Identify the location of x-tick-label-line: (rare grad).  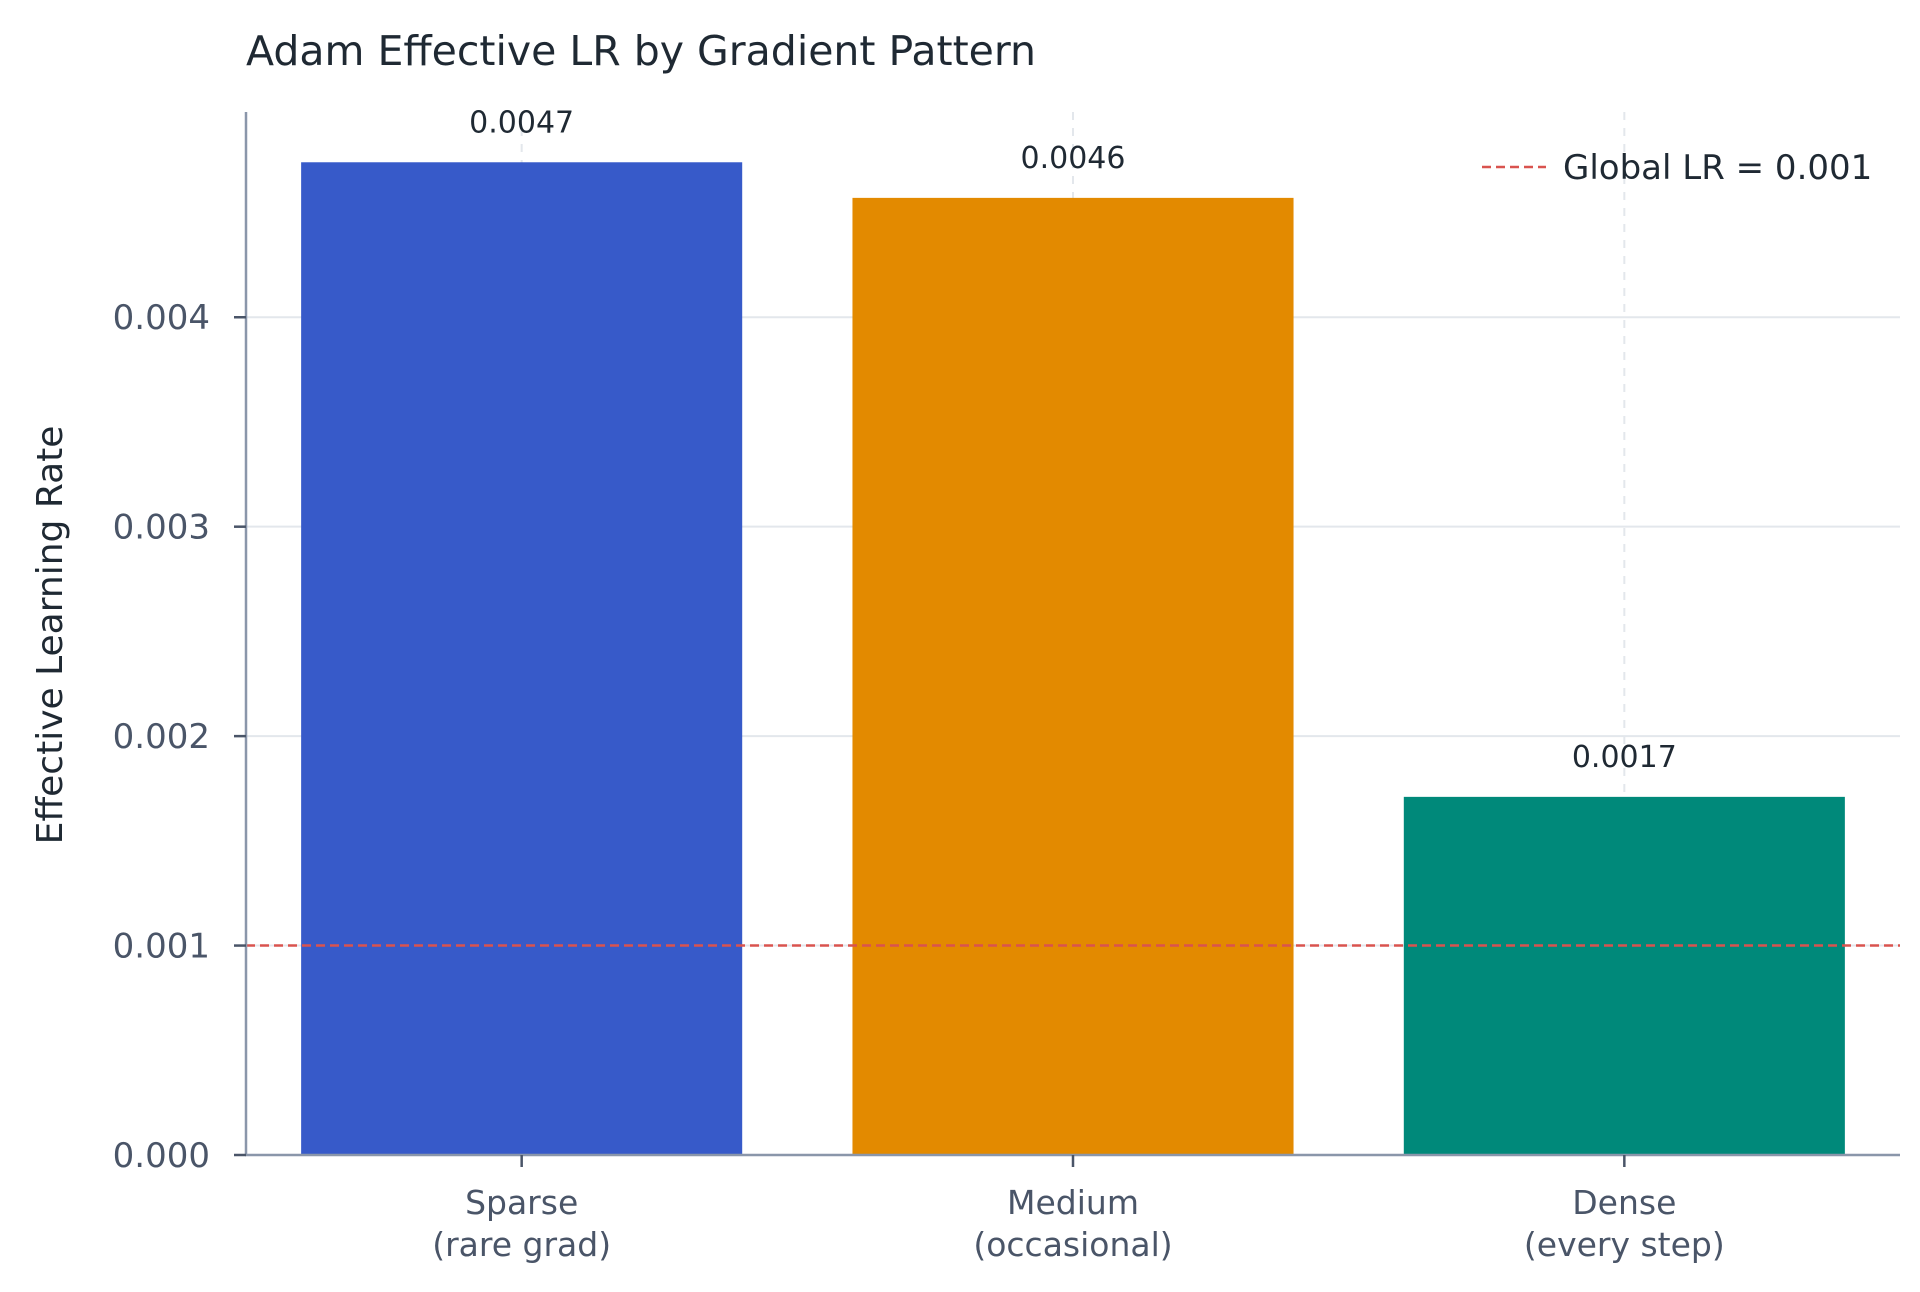
(521, 1244).